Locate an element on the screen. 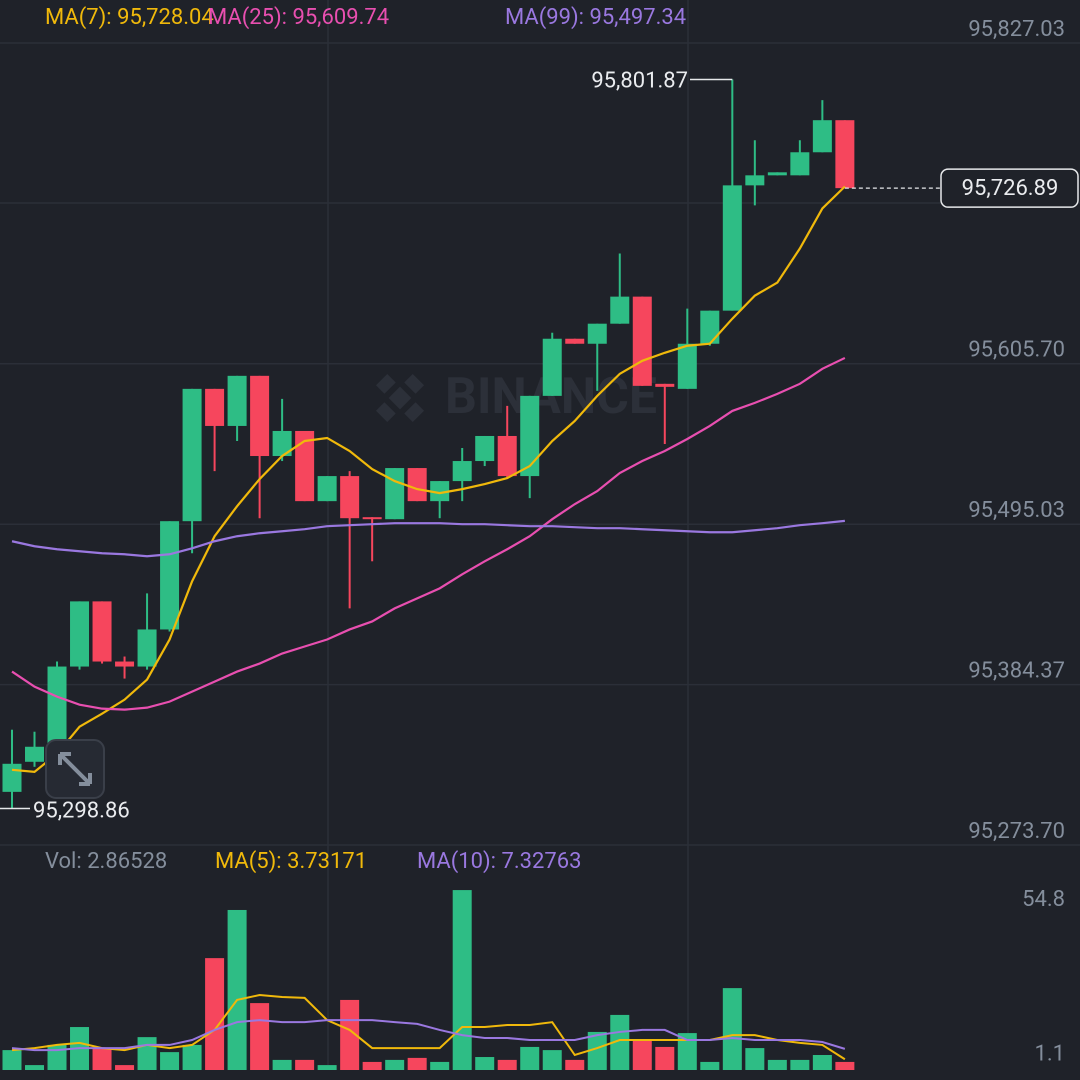 The height and width of the screenshot is (1080, 1080). expand-button is located at coordinates (75, 769).